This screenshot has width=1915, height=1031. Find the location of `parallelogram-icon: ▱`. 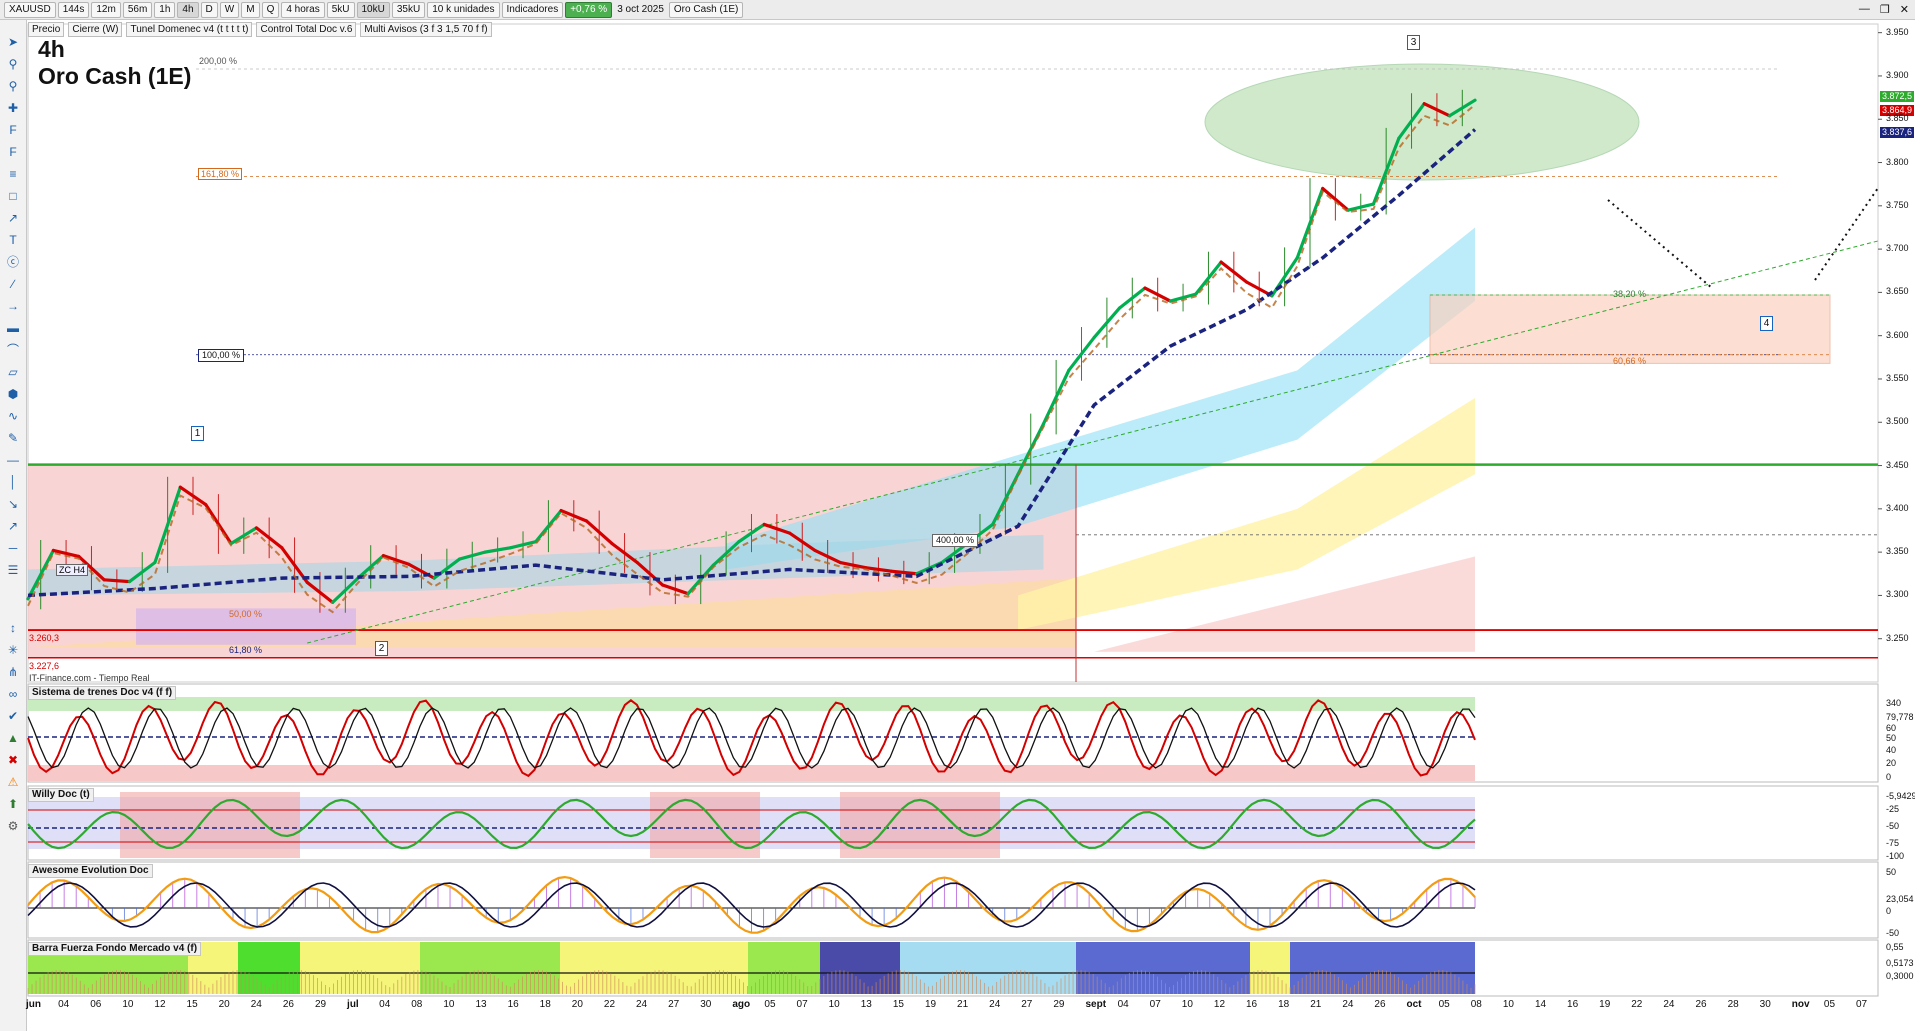

parallelogram-icon: ▱ is located at coordinates (13, 372).